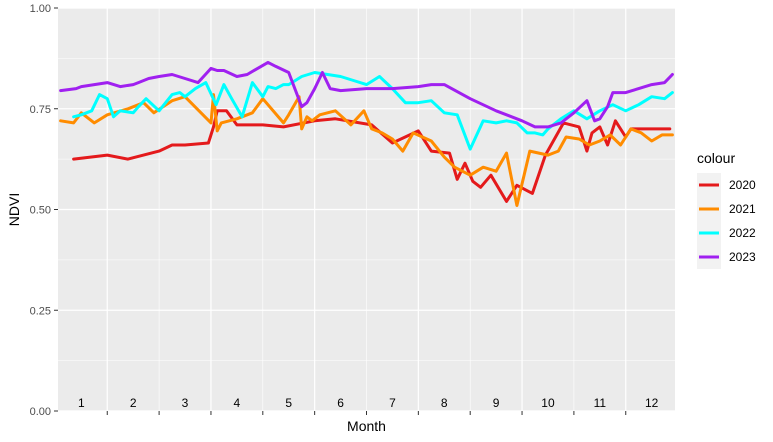 This screenshot has height=442, width=773. Describe the element at coordinates (496, 403) in the screenshot. I see `month-label: 9` at that location.